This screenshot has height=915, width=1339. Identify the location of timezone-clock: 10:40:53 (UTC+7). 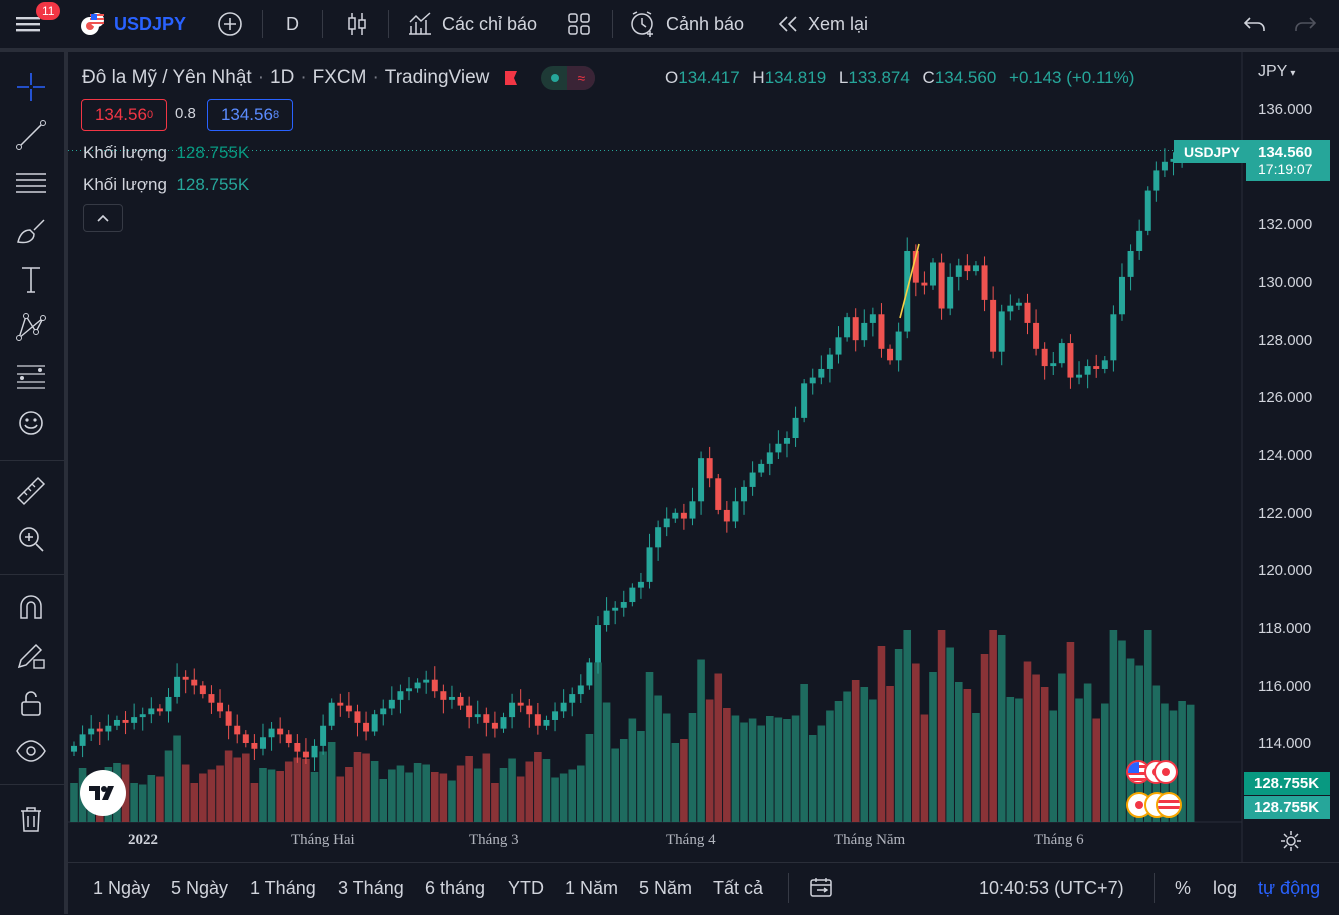
(1051, 887).